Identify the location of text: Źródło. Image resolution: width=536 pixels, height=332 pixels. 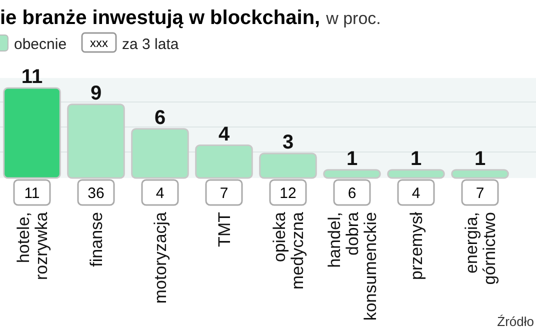
(515, 321).